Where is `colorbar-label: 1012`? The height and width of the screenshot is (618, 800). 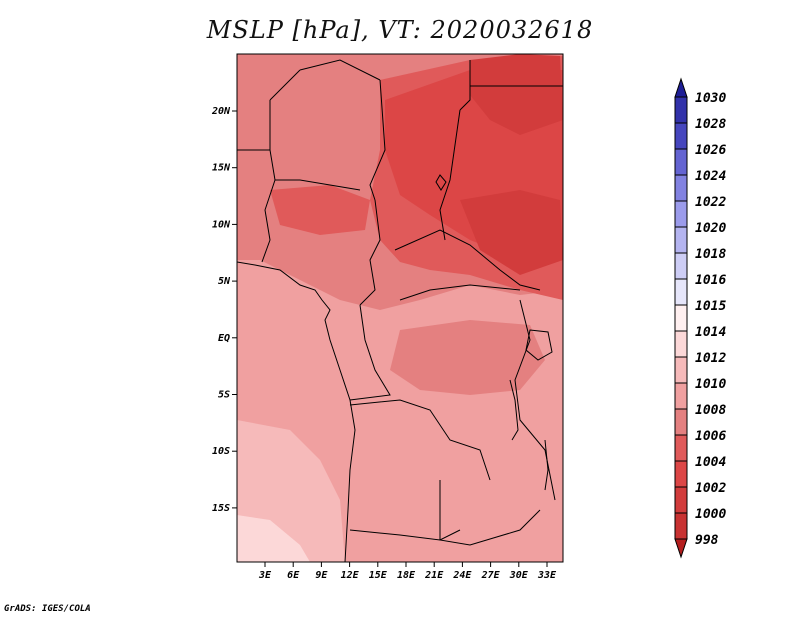
colorbar-label: 1012 is located at coordinates (710, 358).